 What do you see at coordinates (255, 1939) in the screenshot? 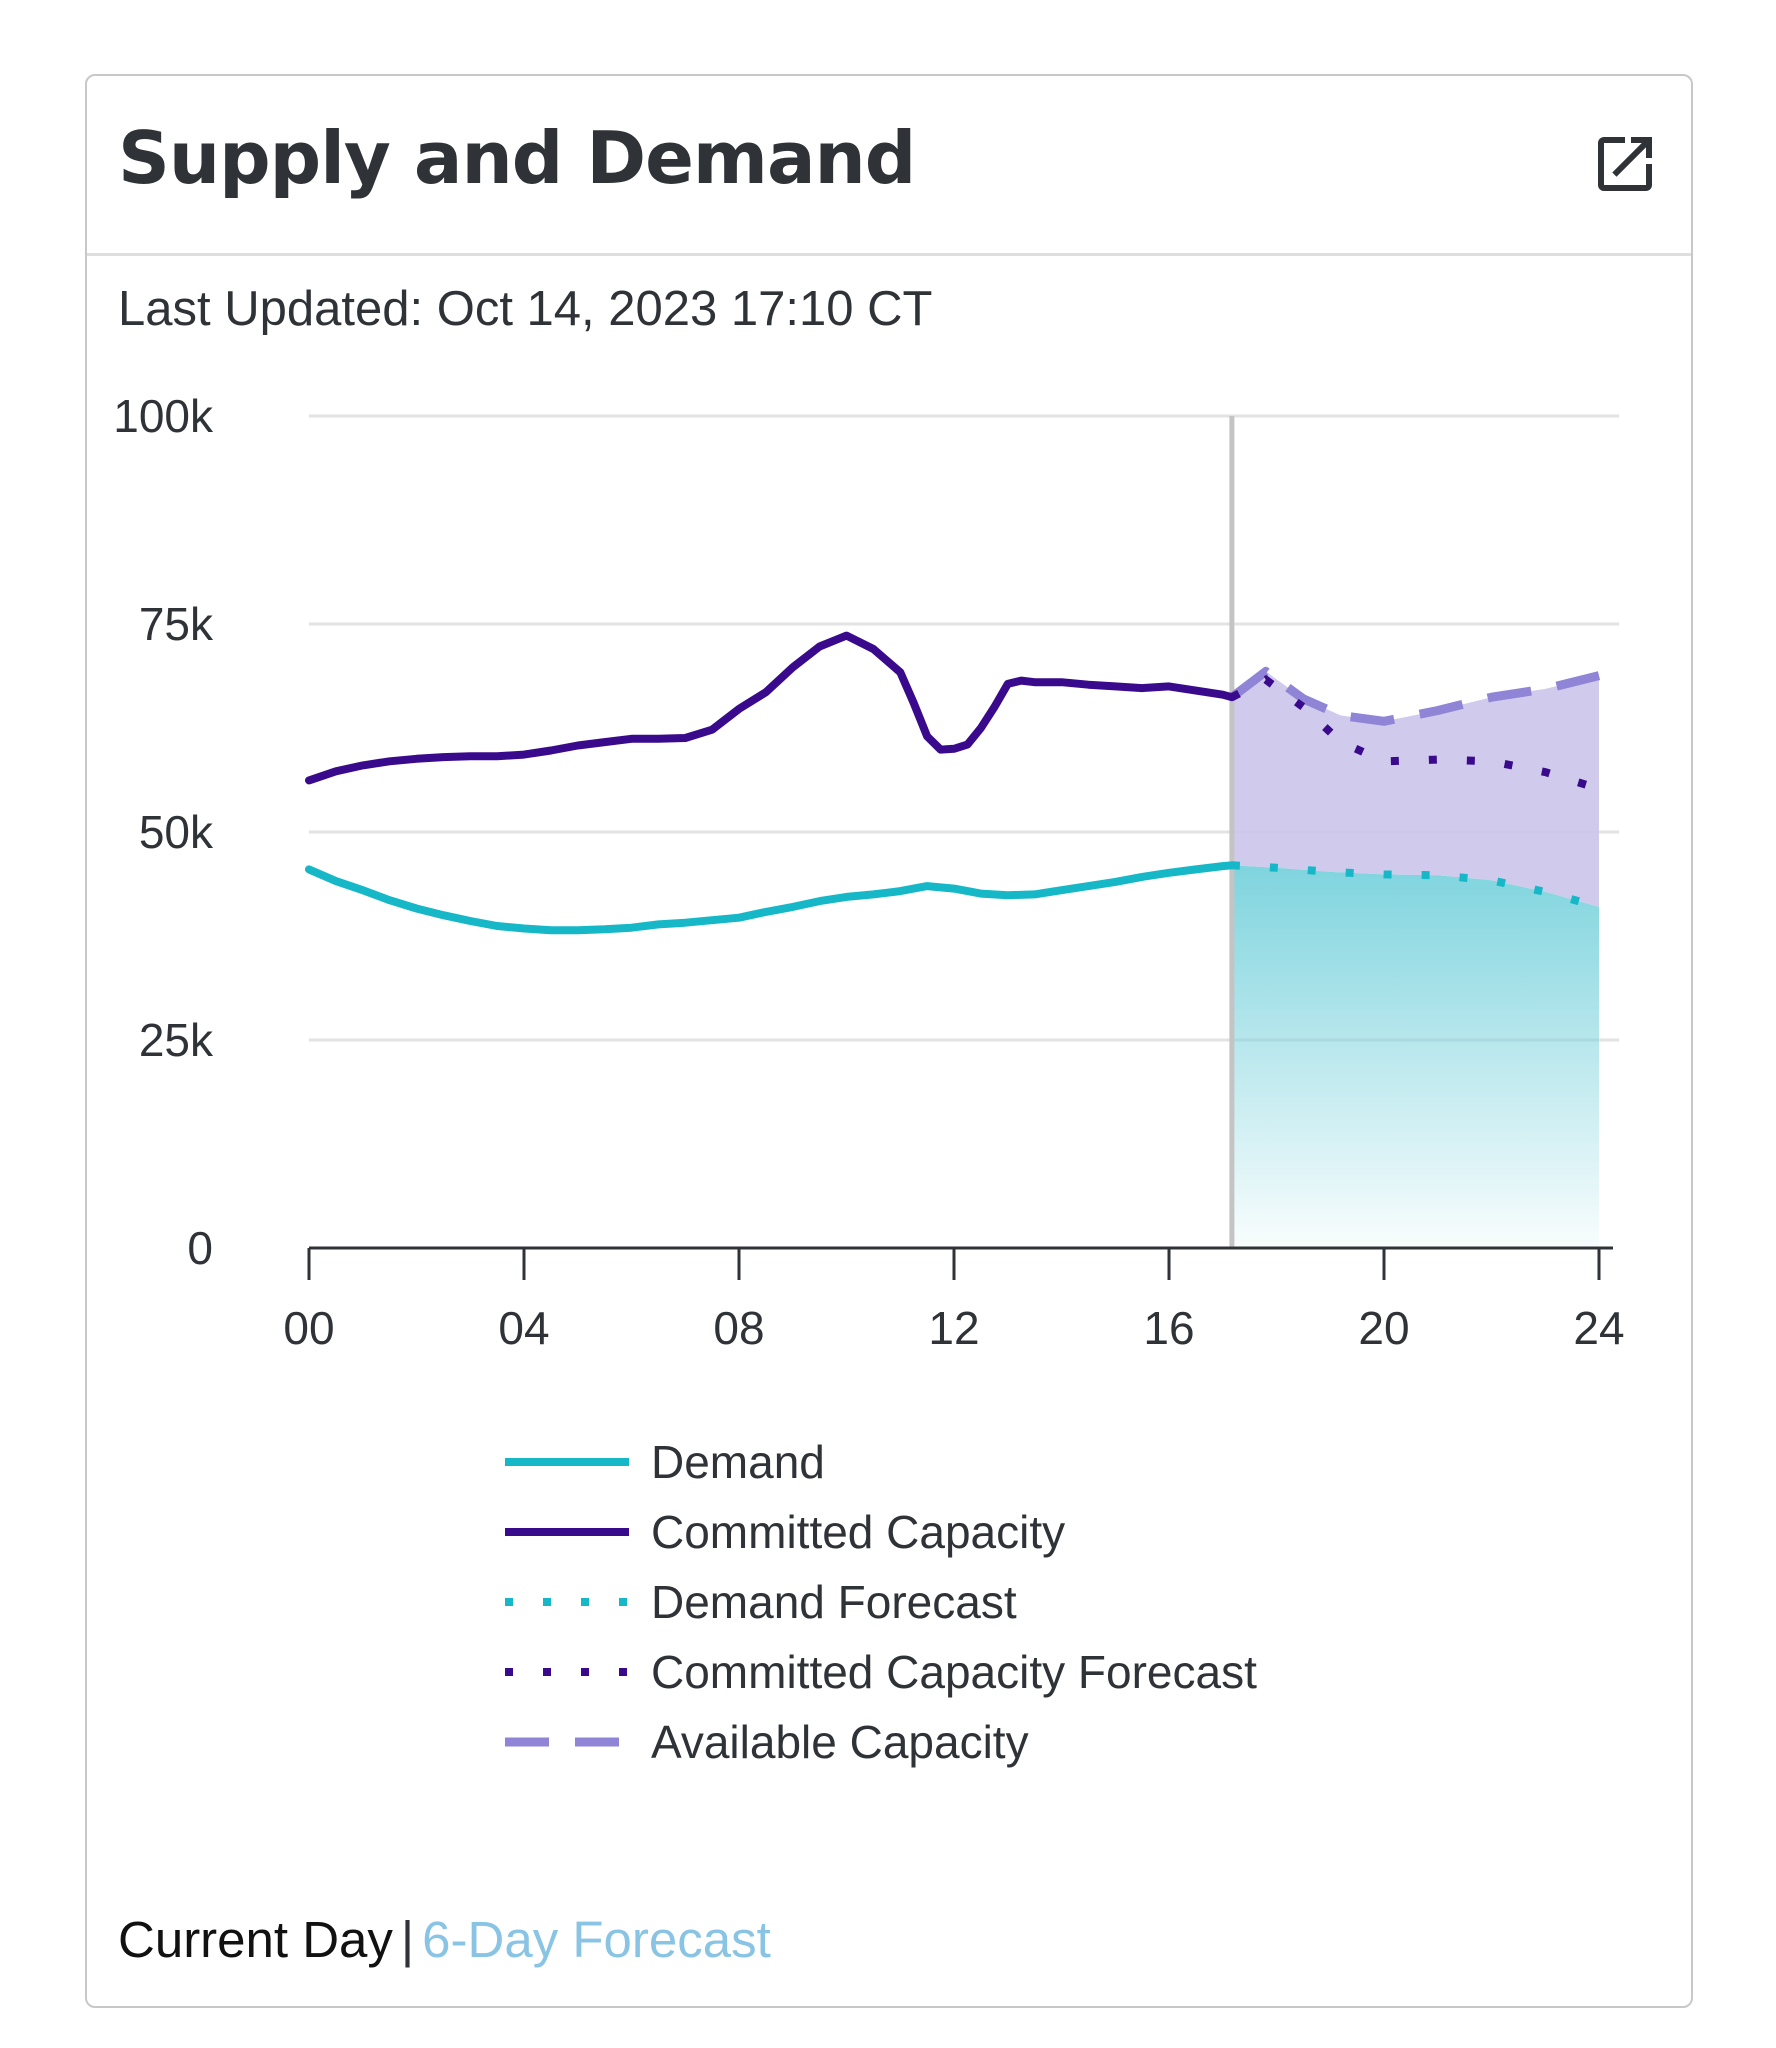
I see `current-day-label: Current Day` at bounding box center [255, 1939].